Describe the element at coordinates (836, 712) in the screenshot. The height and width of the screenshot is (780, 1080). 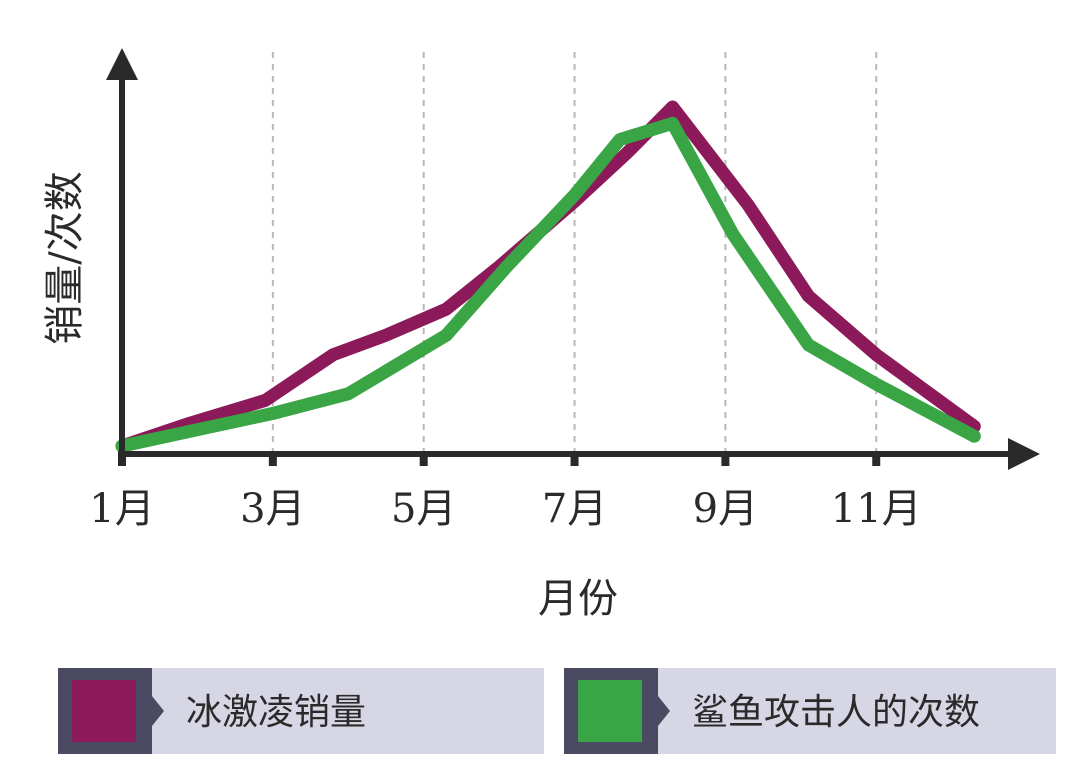
I see `legend-label-shark-attacks: 鲨鱼攻击人的次数` at that location.